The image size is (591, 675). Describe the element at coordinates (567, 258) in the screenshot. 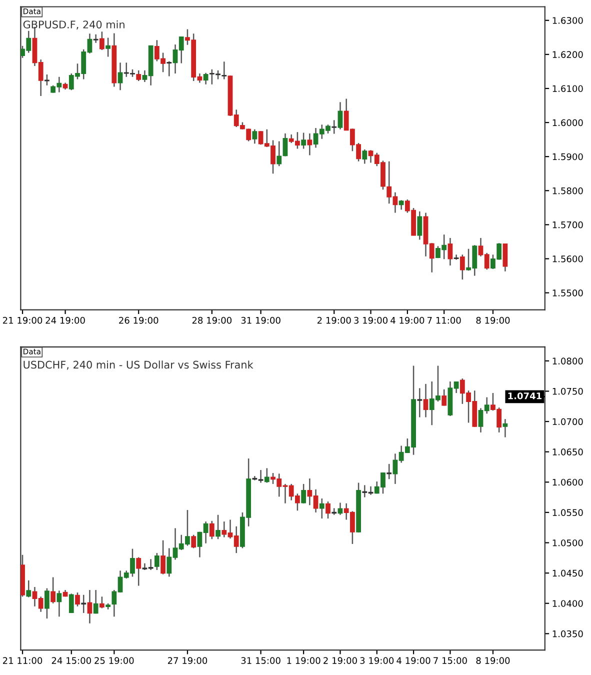

I see `y-tick-label: 1.5600` at that location.